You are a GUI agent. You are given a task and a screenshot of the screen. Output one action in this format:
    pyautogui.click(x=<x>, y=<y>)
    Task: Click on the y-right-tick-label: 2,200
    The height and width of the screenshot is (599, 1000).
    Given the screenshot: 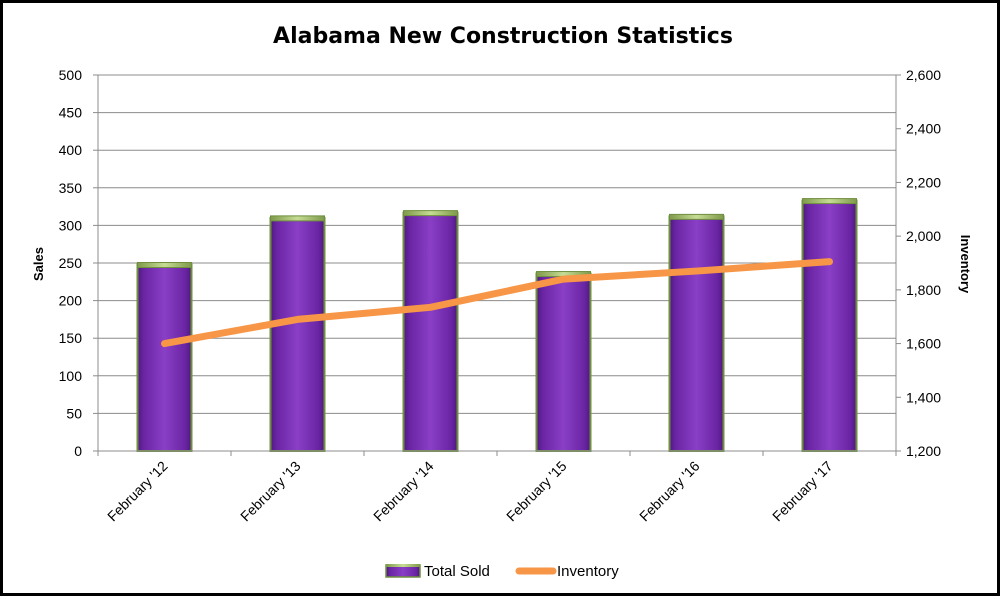 What is the action you would take?
    pyautogui.click(x=923, y=182)
    